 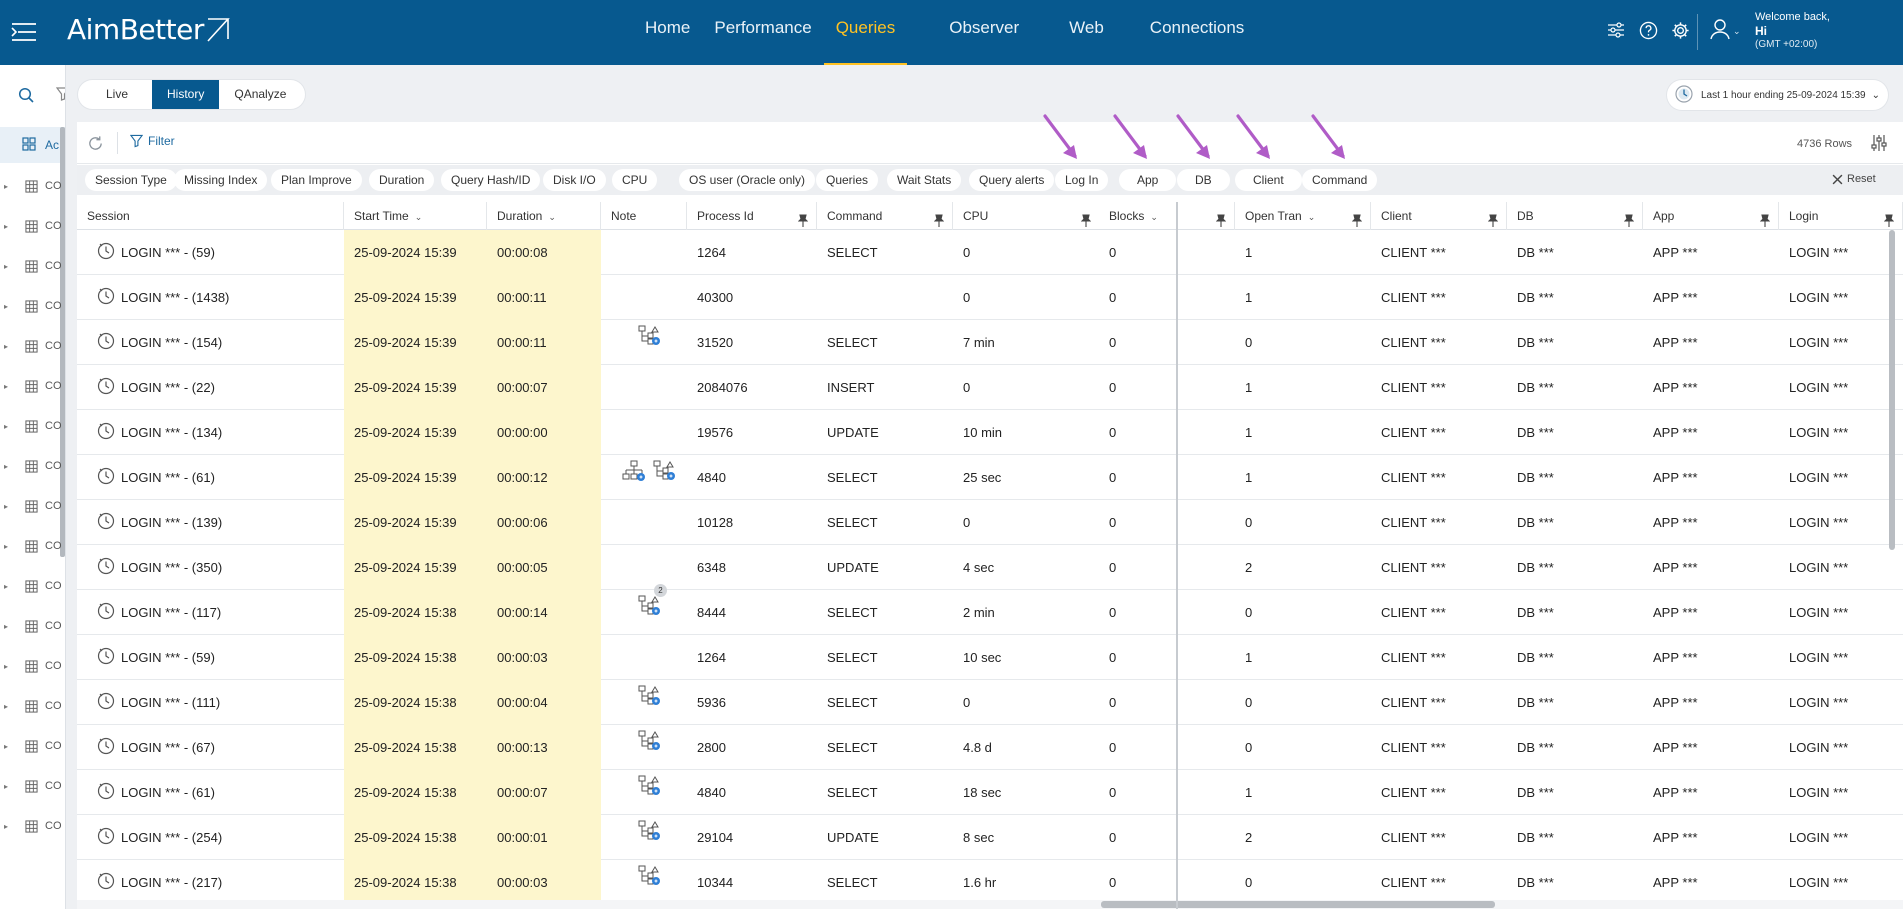 What do you see at coordinates (210, 522) in the screenshot?
I see `session-cell: LOGIN *** - (139)` at bounding box center [210, 522].